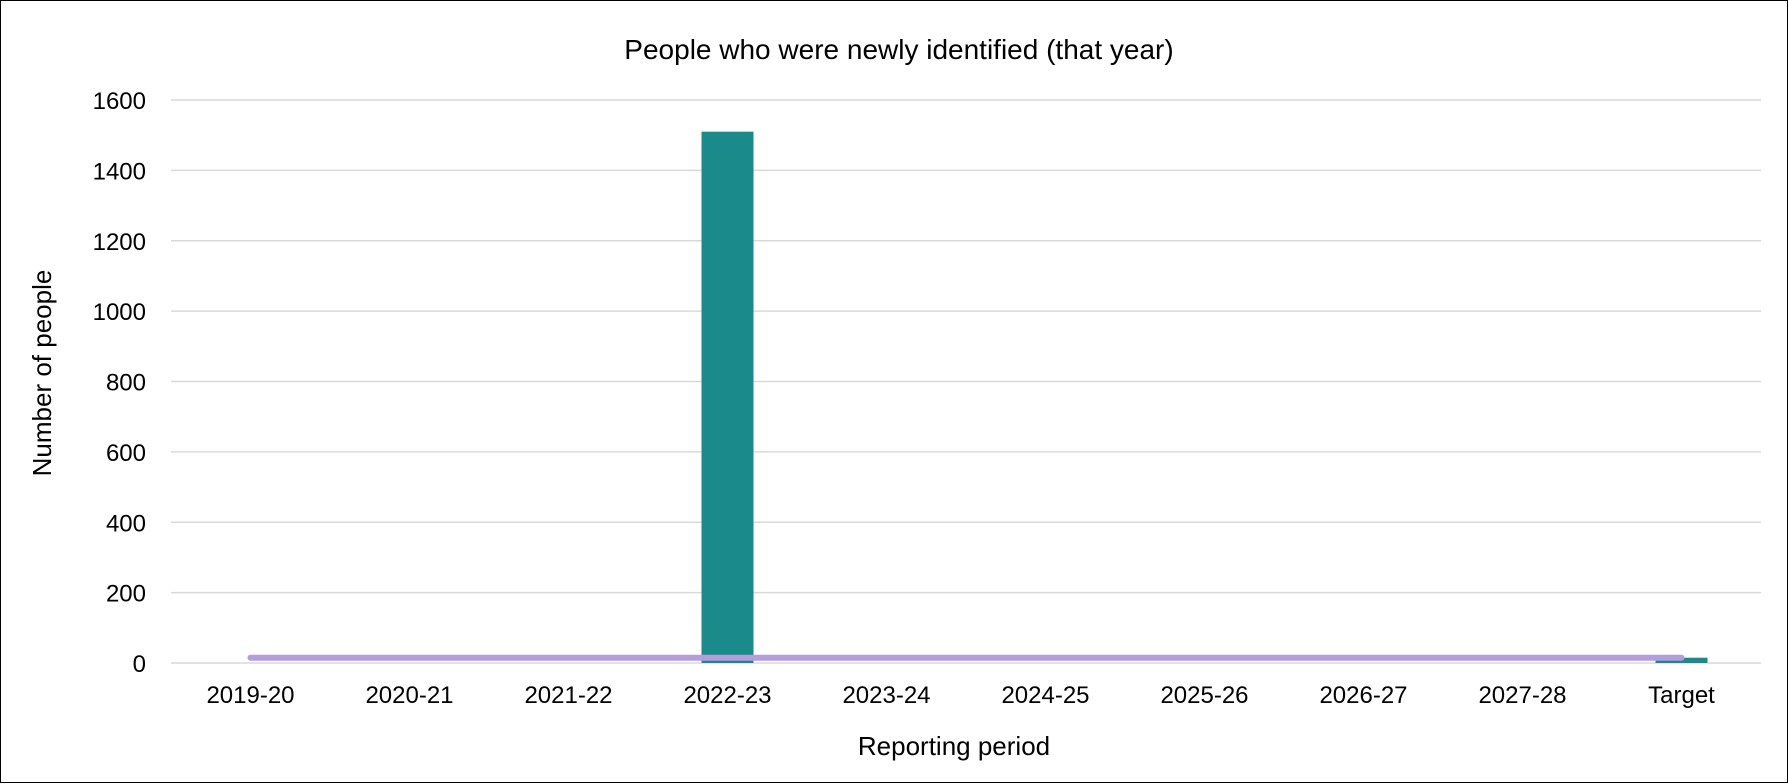 Image resolution: width=1788 pixels, height=784 pixels. What do you see at coordinates (126, 523) in the screenshot?
I see `y-tick-label: 400` at bounding box center [126, 523].